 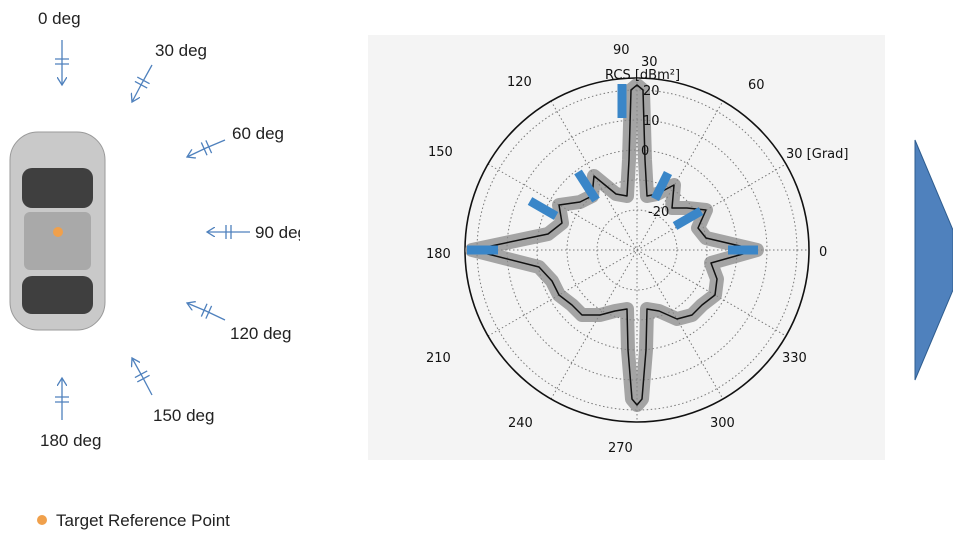 I want to click on angle-label: 30 deg, so click(x=181, y=50).